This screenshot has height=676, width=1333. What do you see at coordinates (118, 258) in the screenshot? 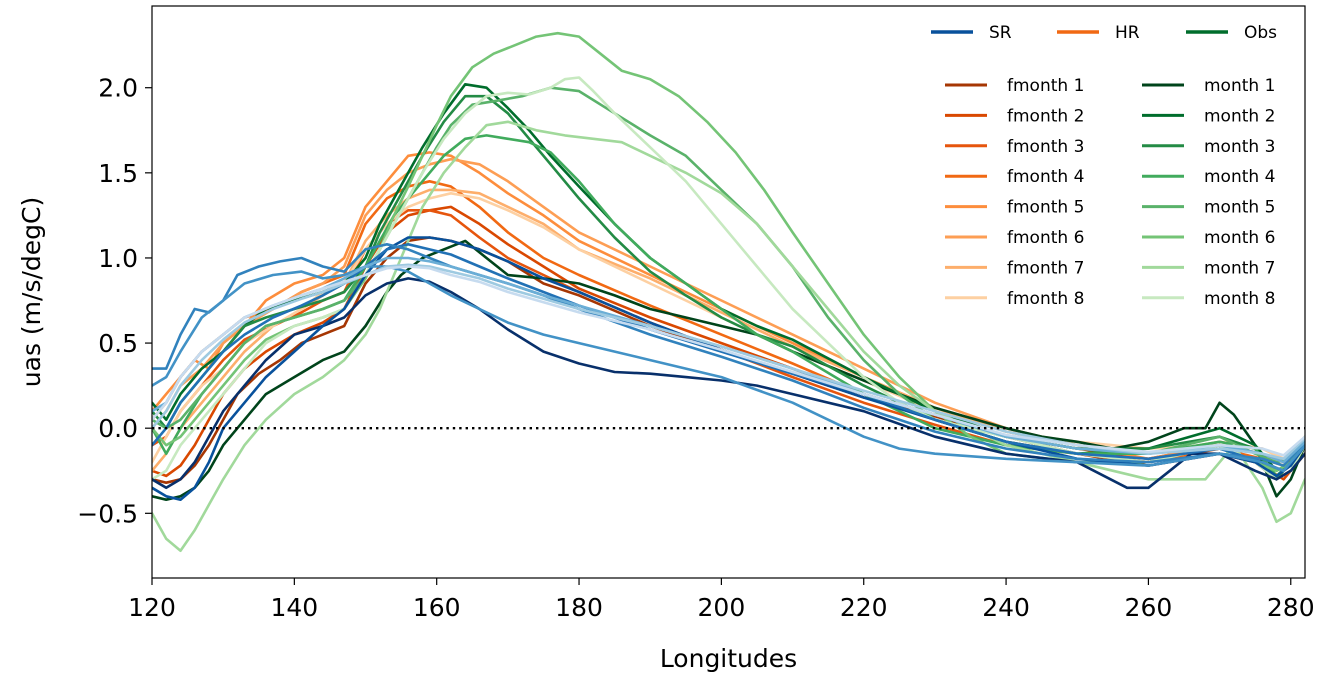
I see `y-tick-label: 1.0` at bounding box center [118, 258].